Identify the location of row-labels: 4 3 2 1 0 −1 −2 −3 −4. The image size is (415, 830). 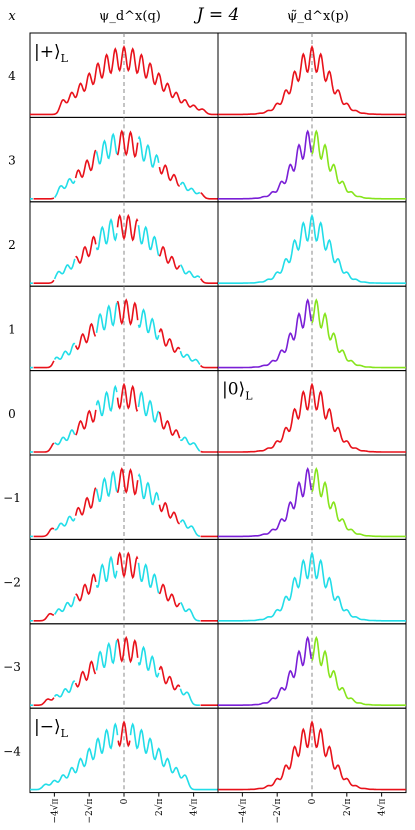
(12, 413).